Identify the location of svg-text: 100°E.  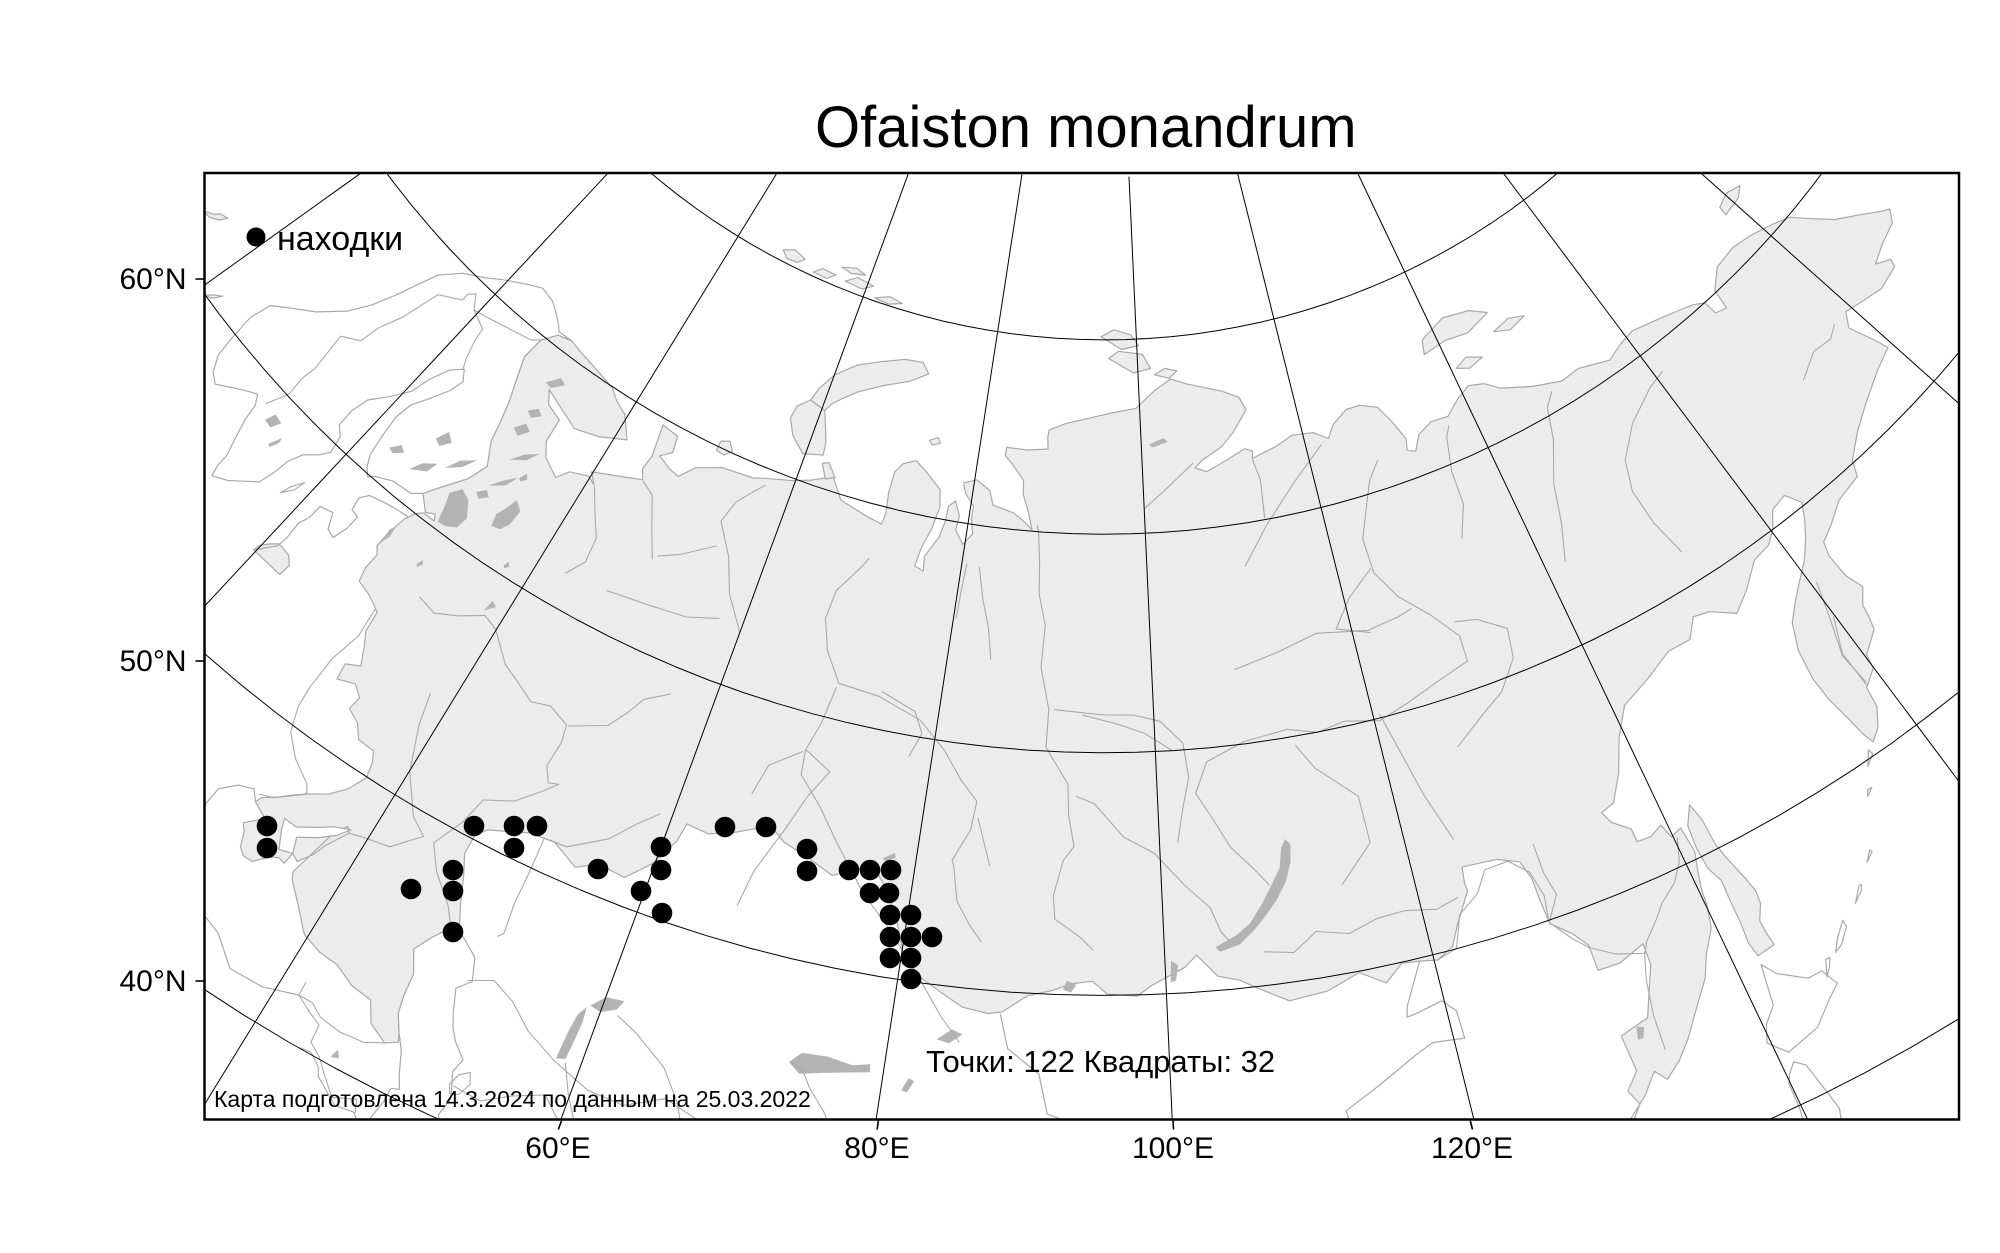
(1173, 1148).